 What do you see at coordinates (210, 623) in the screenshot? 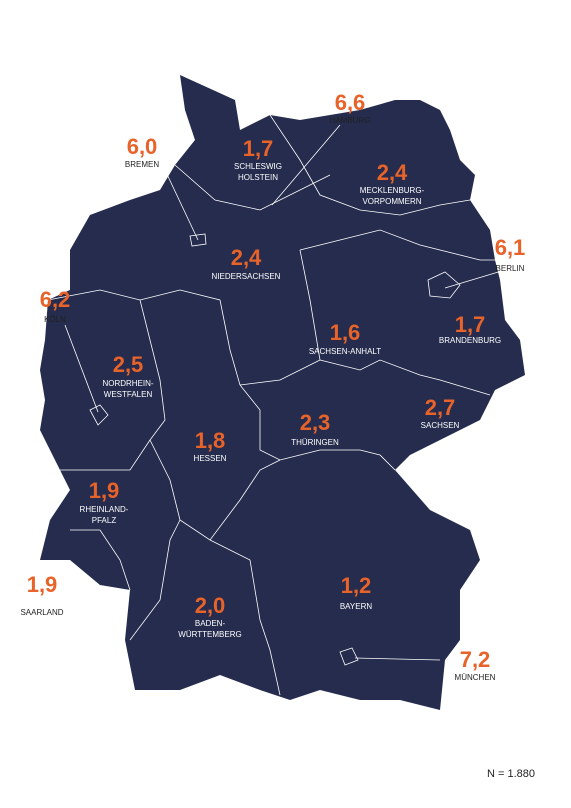
I see `region-label: BADEN-` at bounding box center [210, 623].